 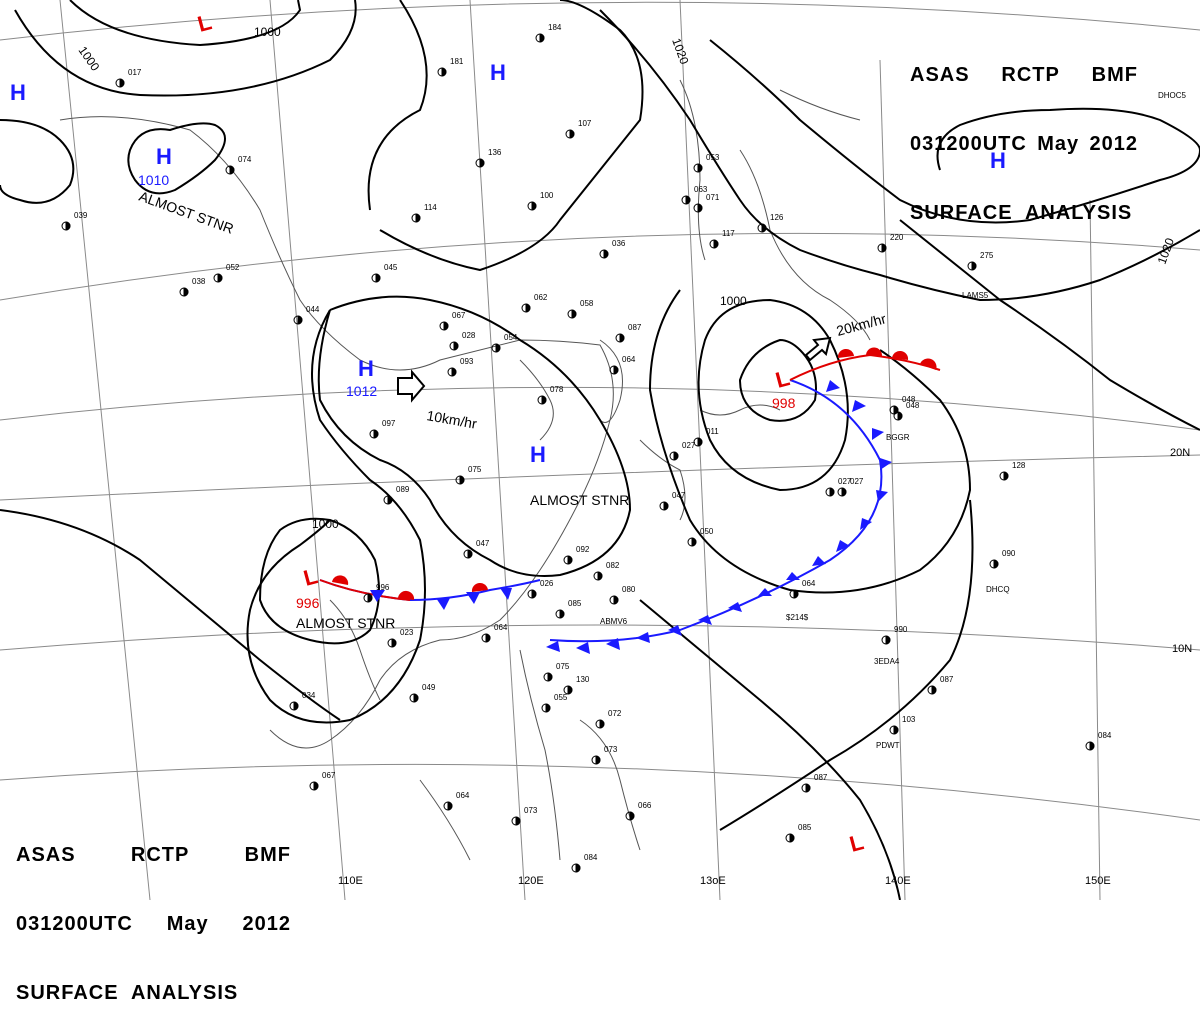 I want to click on station-value: 090, so click(x=1009, y=553).